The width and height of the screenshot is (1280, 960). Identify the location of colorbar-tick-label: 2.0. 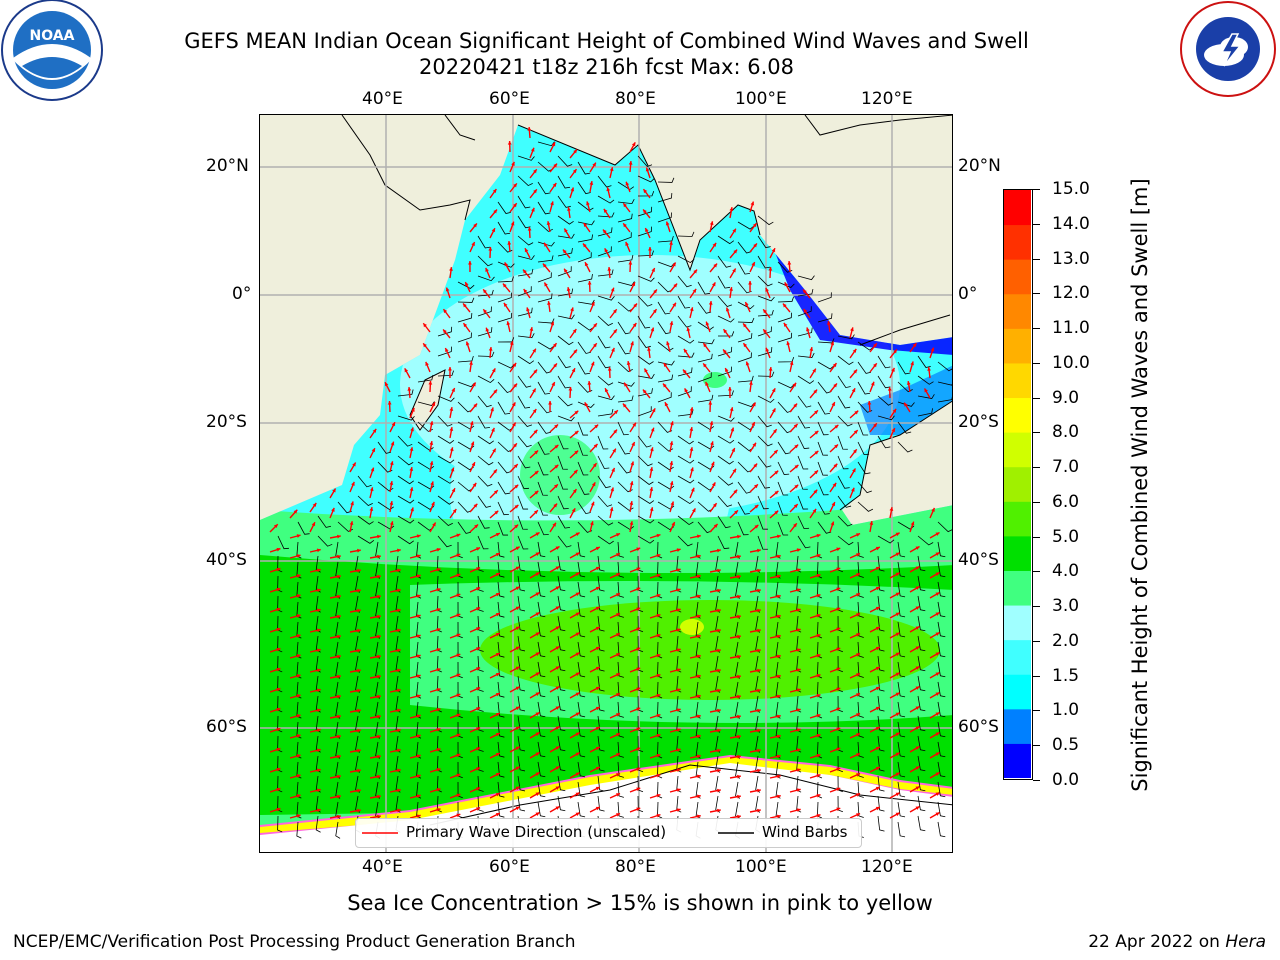
(1066, 640).